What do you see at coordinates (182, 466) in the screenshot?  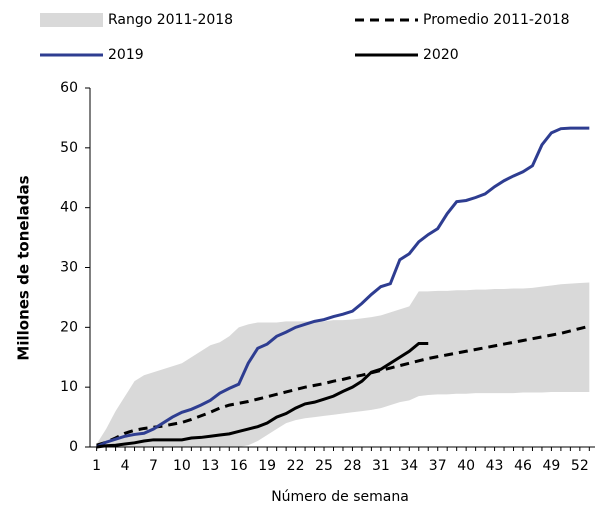 I see `x-tick-label: 10` at bounding box center [182, 466].